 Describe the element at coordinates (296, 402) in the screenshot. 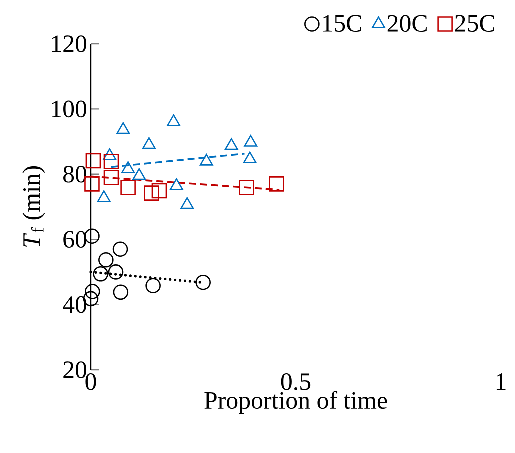

I see `x-axis-title: Proportion of time` at that location.